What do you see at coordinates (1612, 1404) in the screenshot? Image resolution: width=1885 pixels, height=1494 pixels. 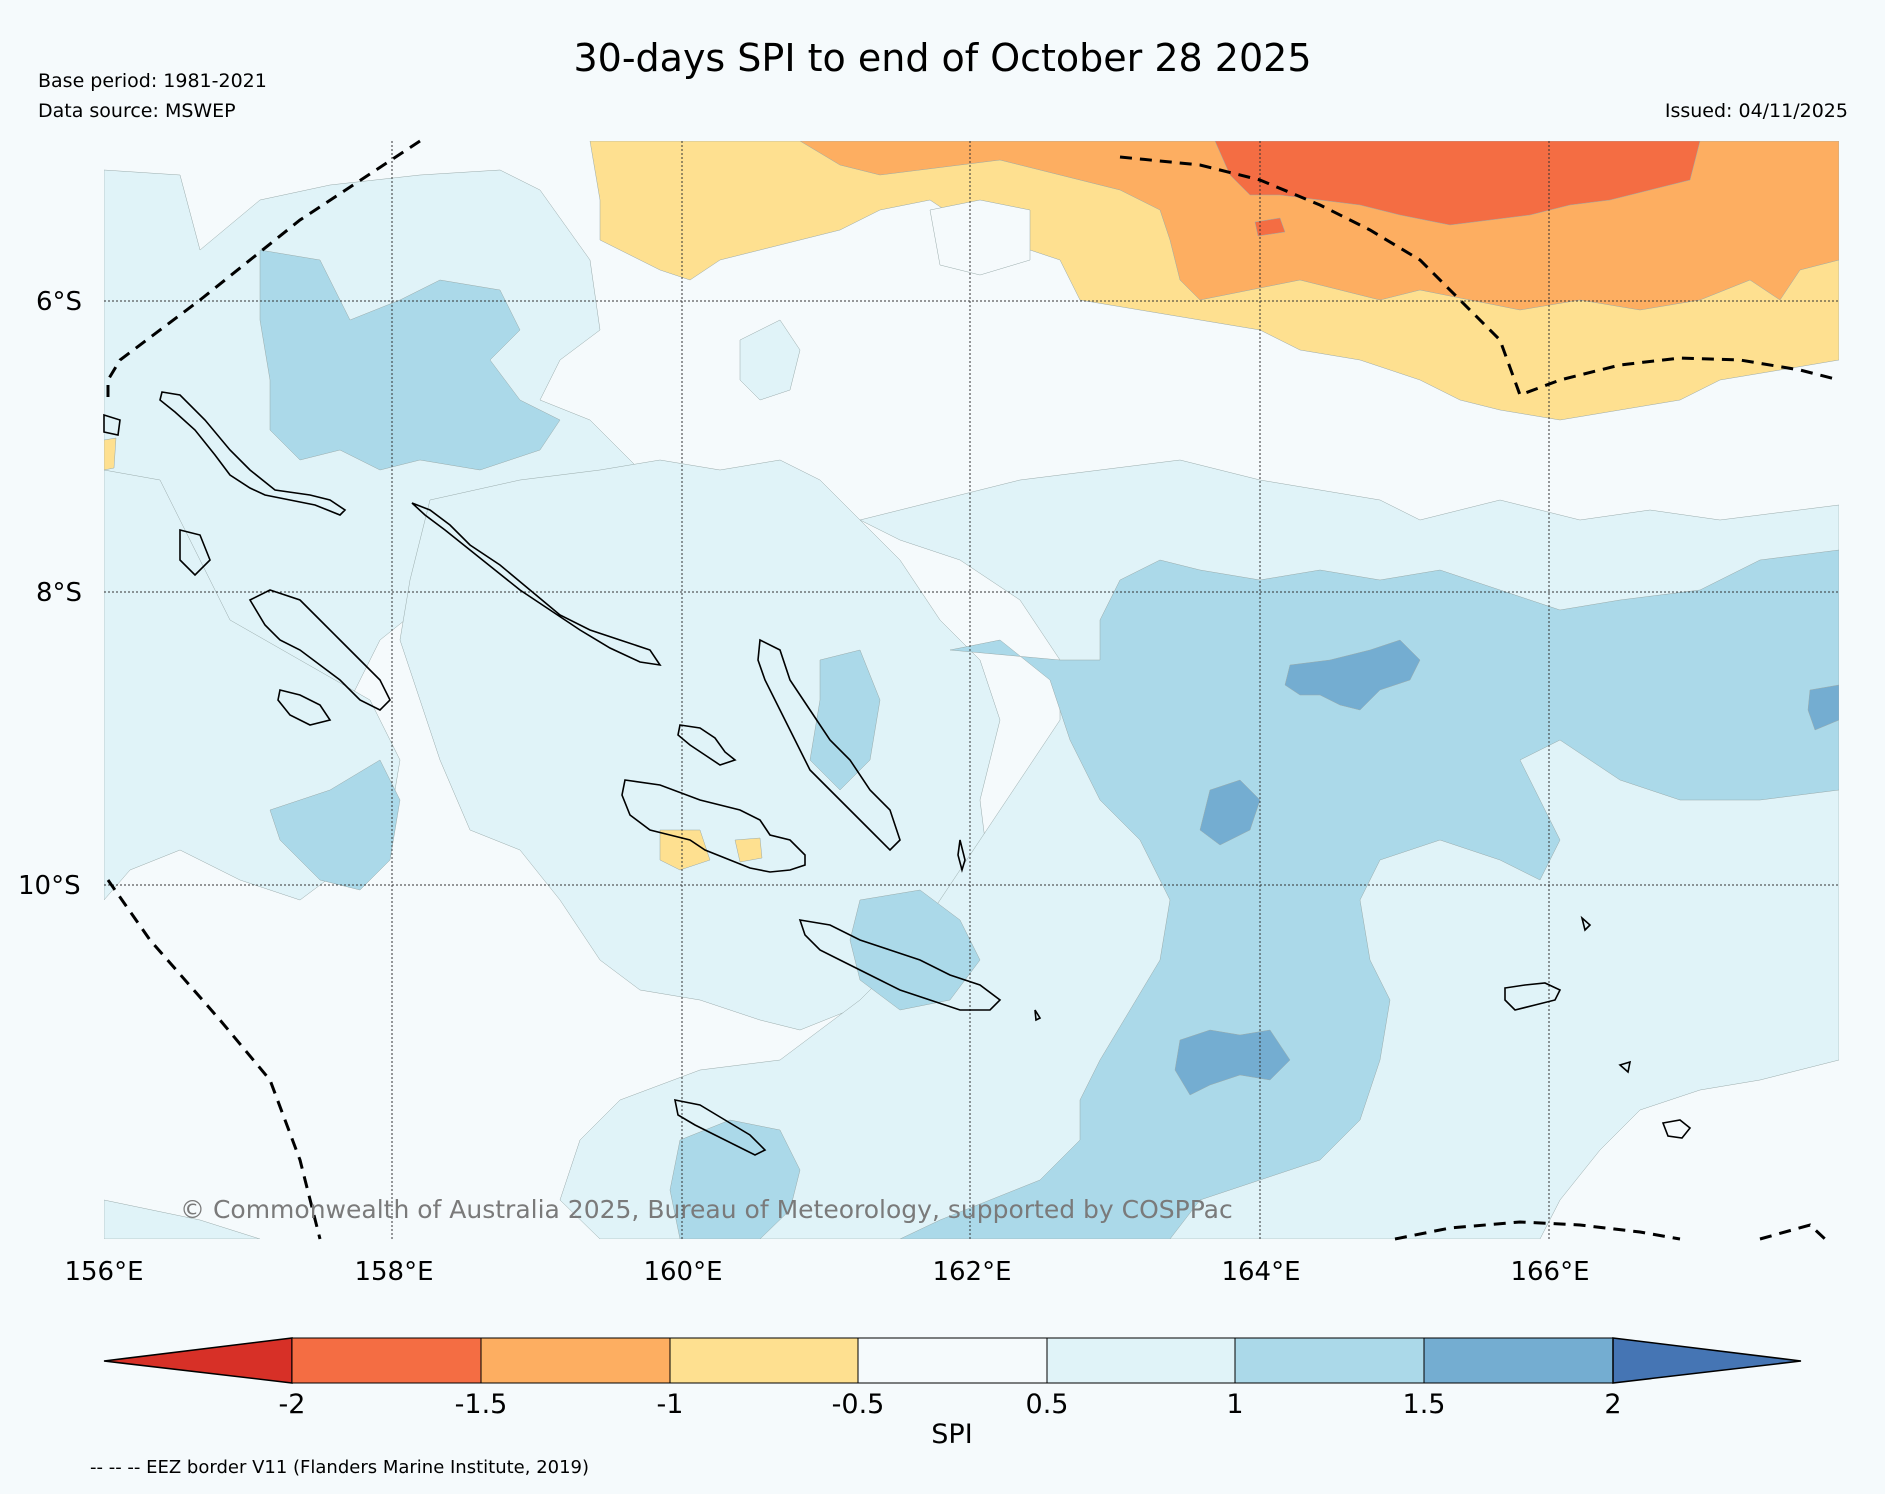 I see `colorbar-tick: 2` at bounding box center [1612, 1404].